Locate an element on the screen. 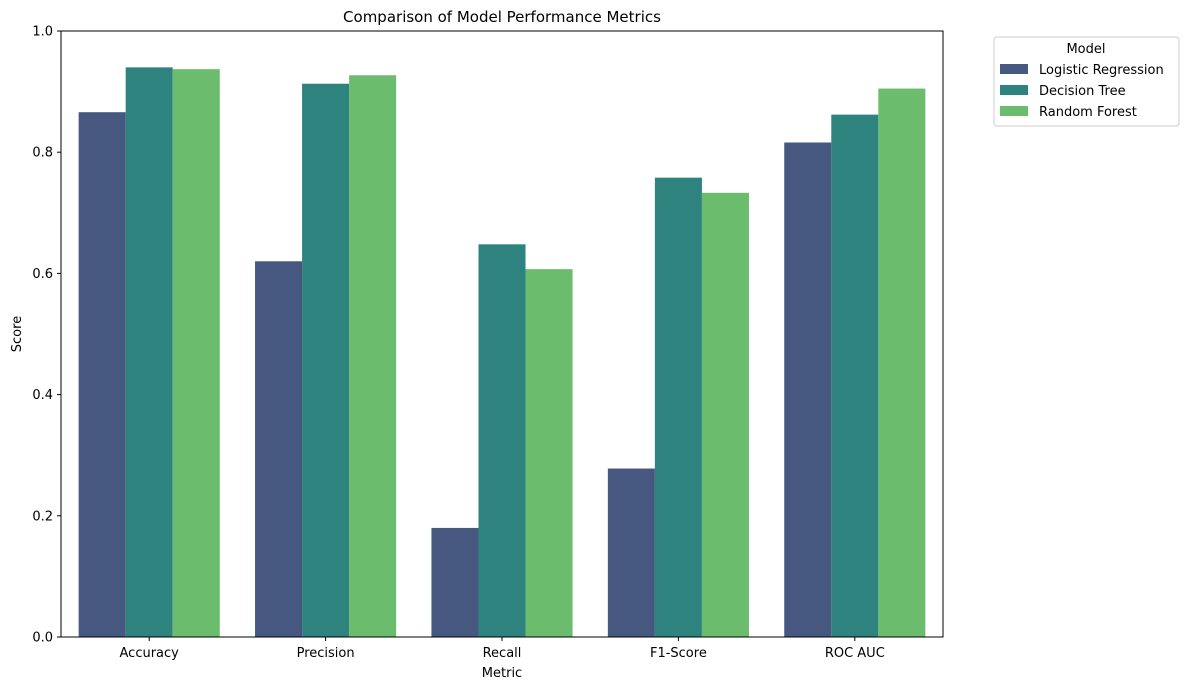 The height and width of the screenshot is (694, 1187). y-axis-label: Score is located at coordinates (17, 334).